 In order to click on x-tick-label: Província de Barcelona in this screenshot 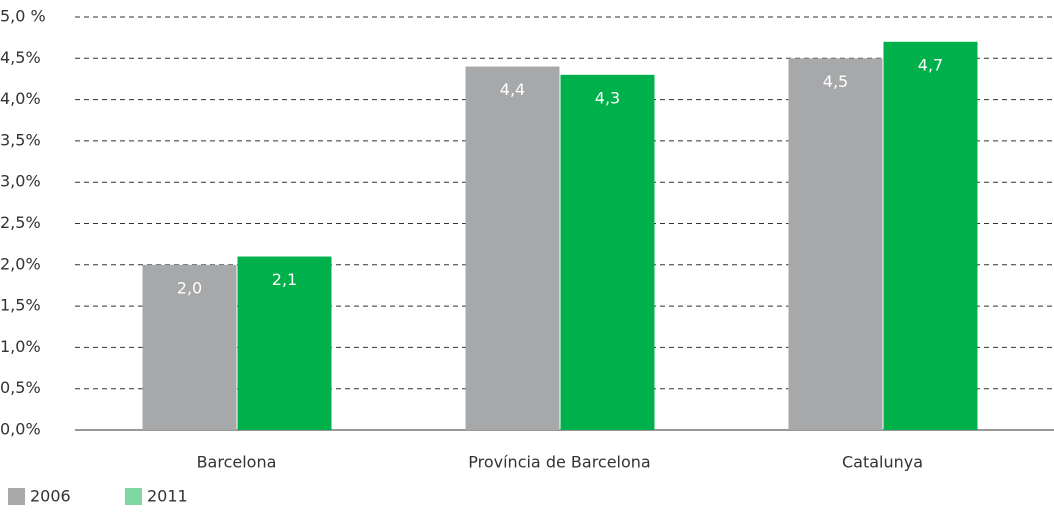, I will do `click(559, 462)`.